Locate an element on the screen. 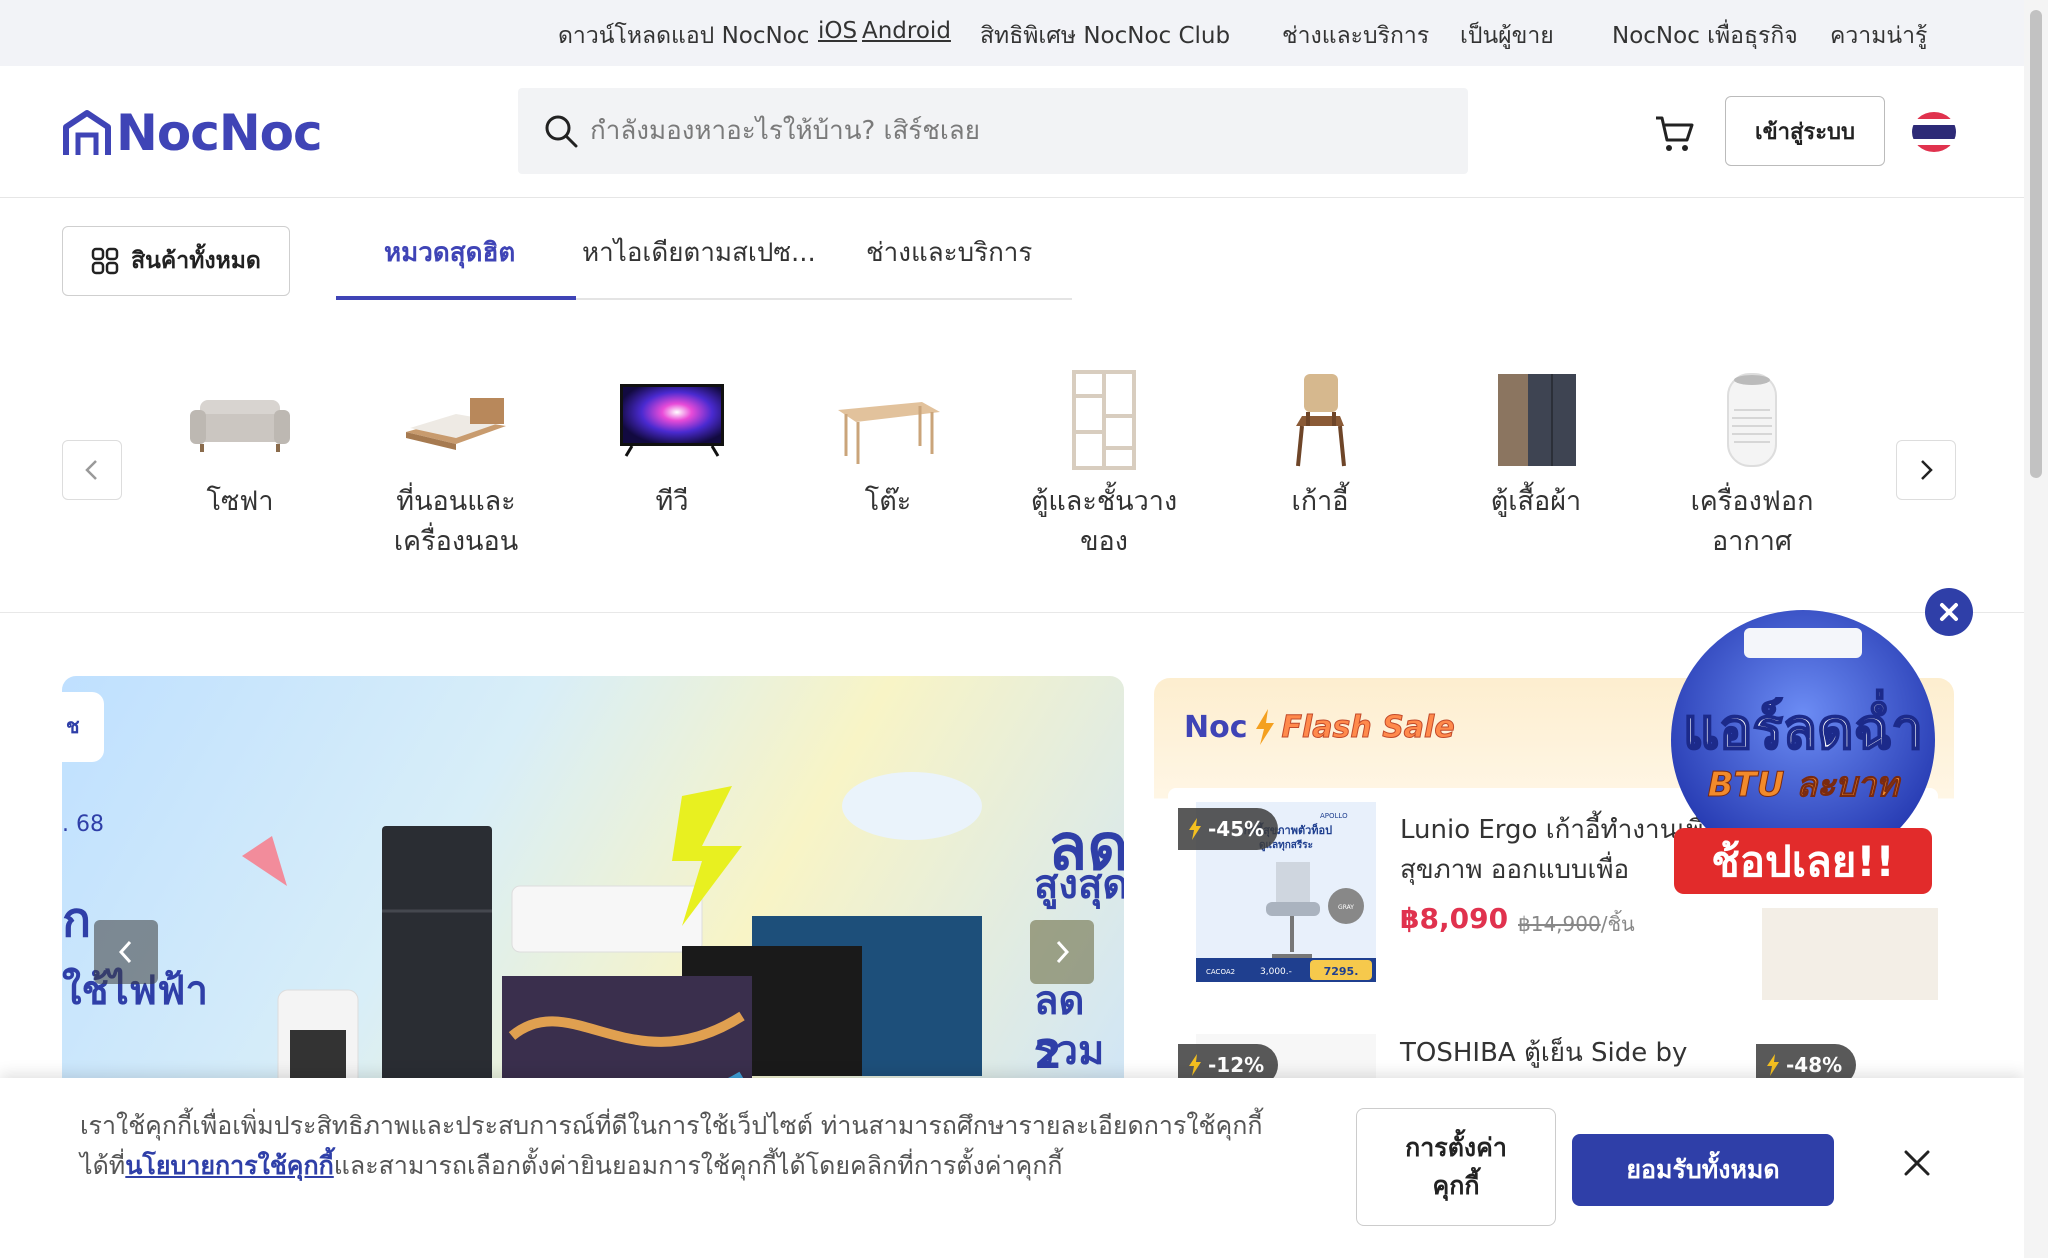 This screenshot has width=2048, height=1258. accept-all-cookies-button: ยอมรับทั้งหมด is located at coordinates (1703, 1170).